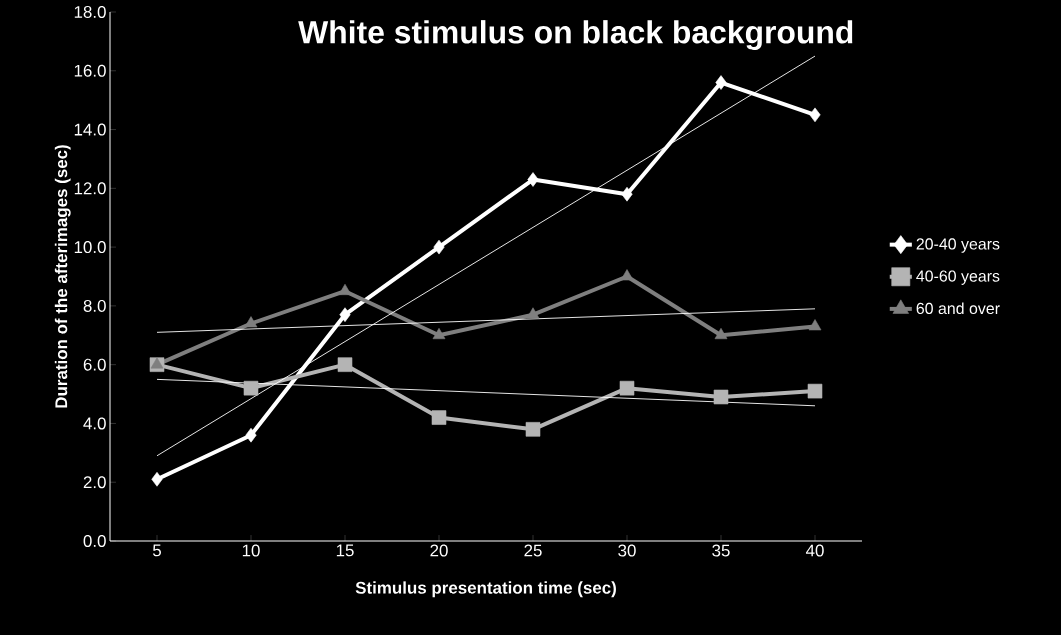 The height and width of the screenshot is (635, 1061). I want to click on x-axis-title: Stimulus presentation time (sec), so click(485, 589).